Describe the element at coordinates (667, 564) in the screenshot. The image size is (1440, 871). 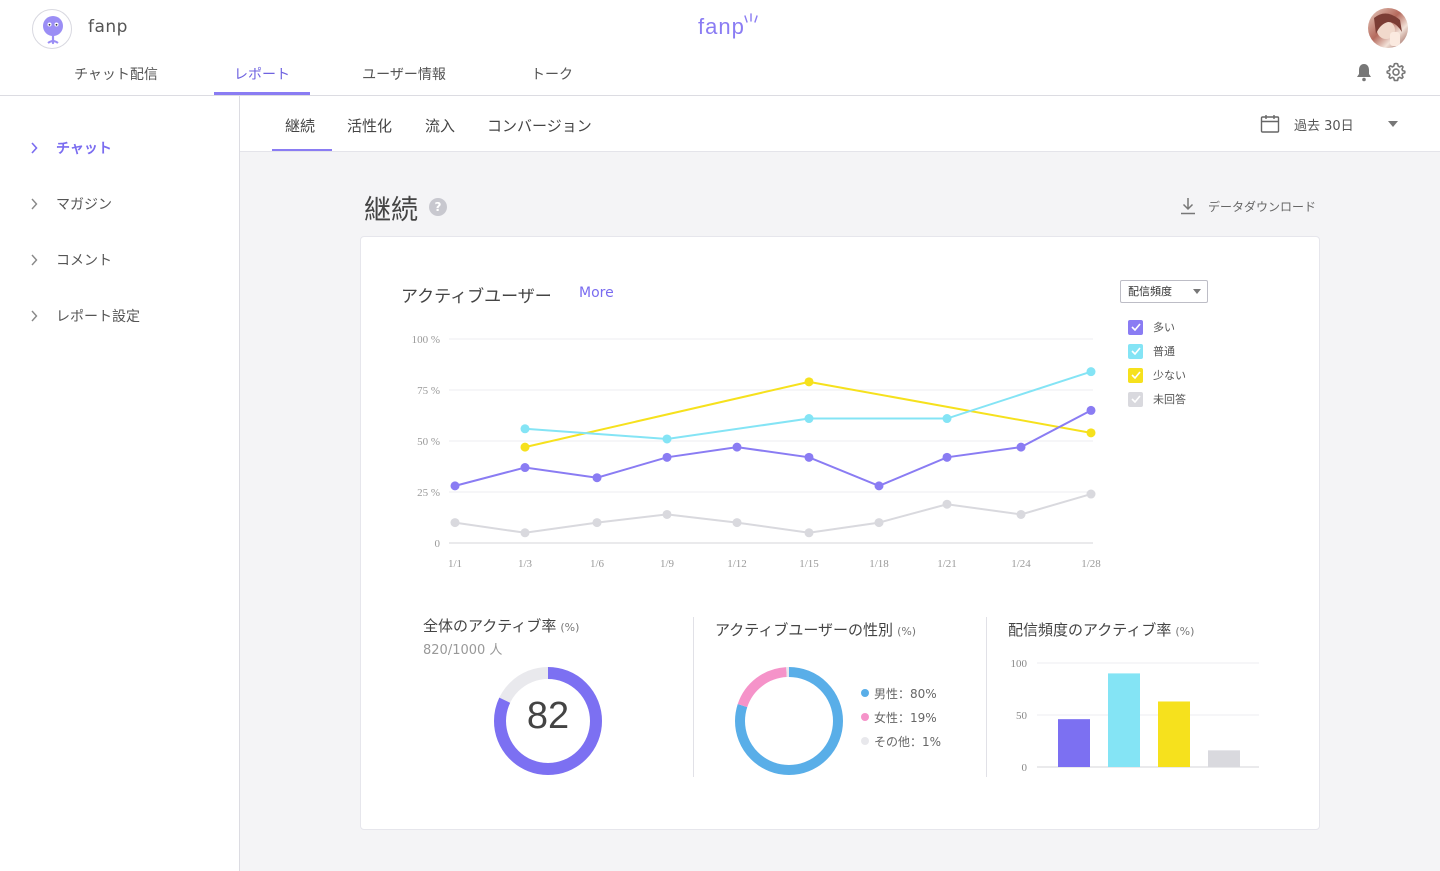
I see `x-tick-label: 1/9` at that location.